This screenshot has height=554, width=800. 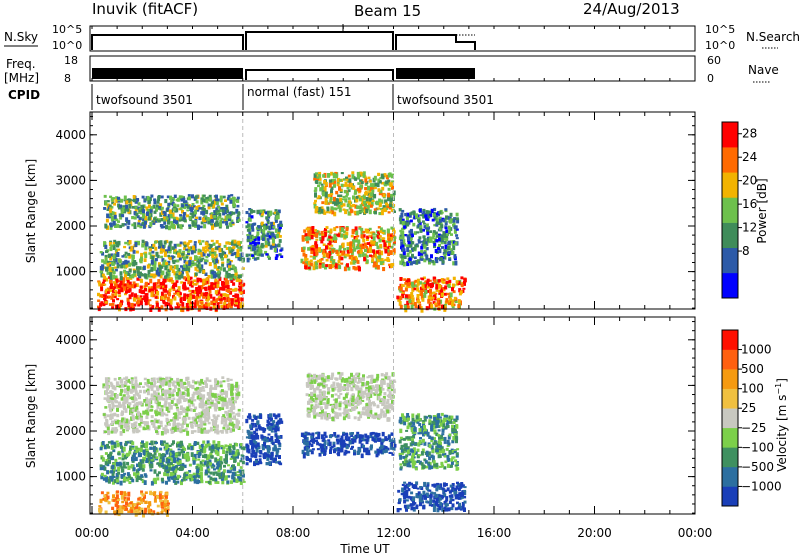 What do you see at coordinates (21, 78) in the screenshot?
I see `freq-label-line2: [MHz]` at bounding box center [21, 78].